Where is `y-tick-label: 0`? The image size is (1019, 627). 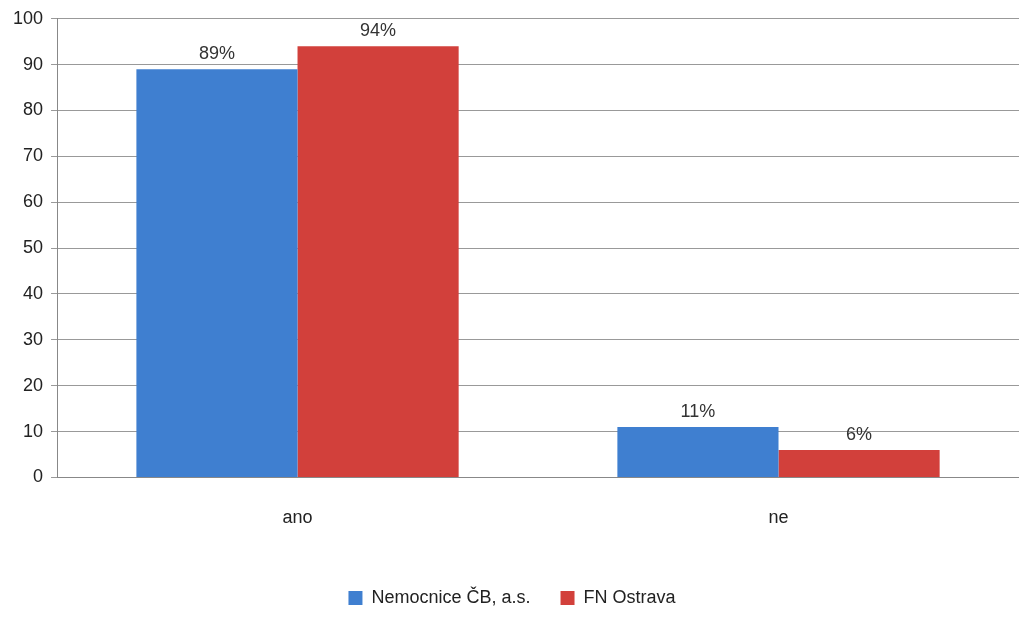 y-tick-label: 0 is located at coordinates (38, 476).